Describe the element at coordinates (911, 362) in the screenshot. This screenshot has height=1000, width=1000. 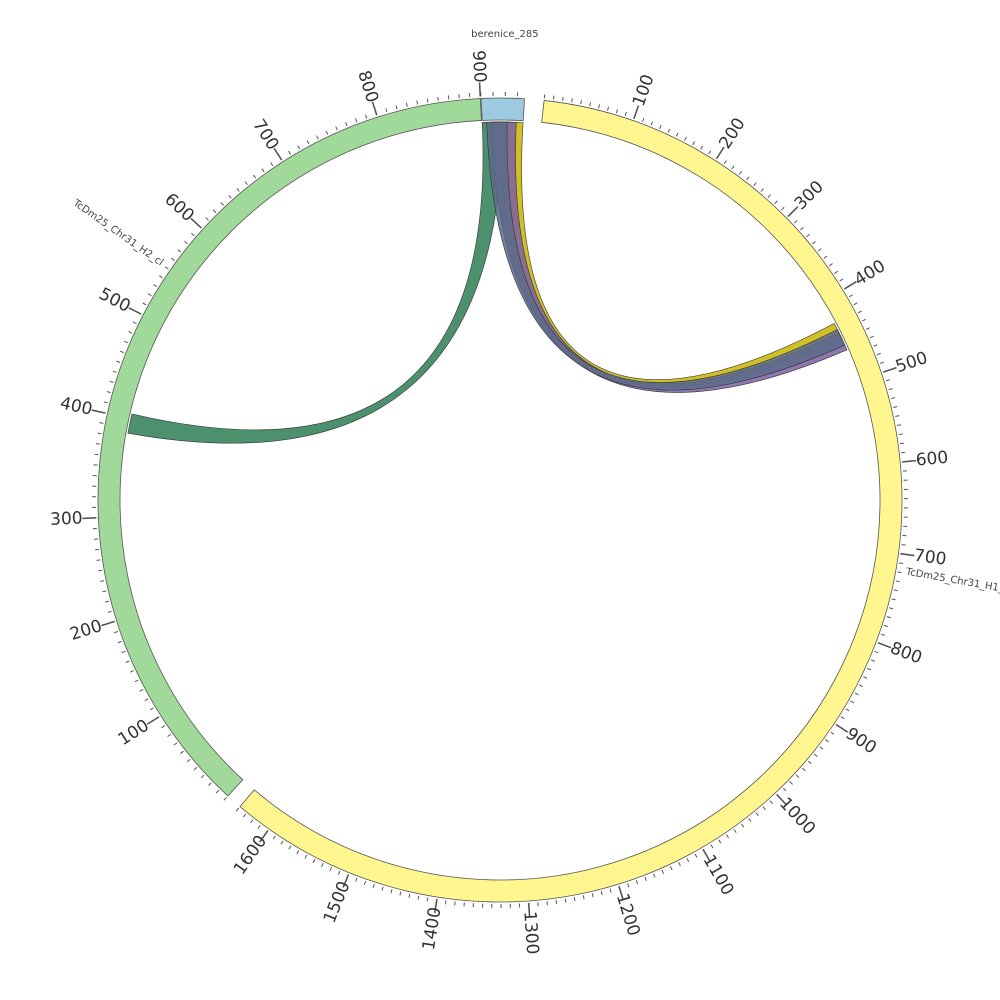
I see `tick-label: 500` at that location.